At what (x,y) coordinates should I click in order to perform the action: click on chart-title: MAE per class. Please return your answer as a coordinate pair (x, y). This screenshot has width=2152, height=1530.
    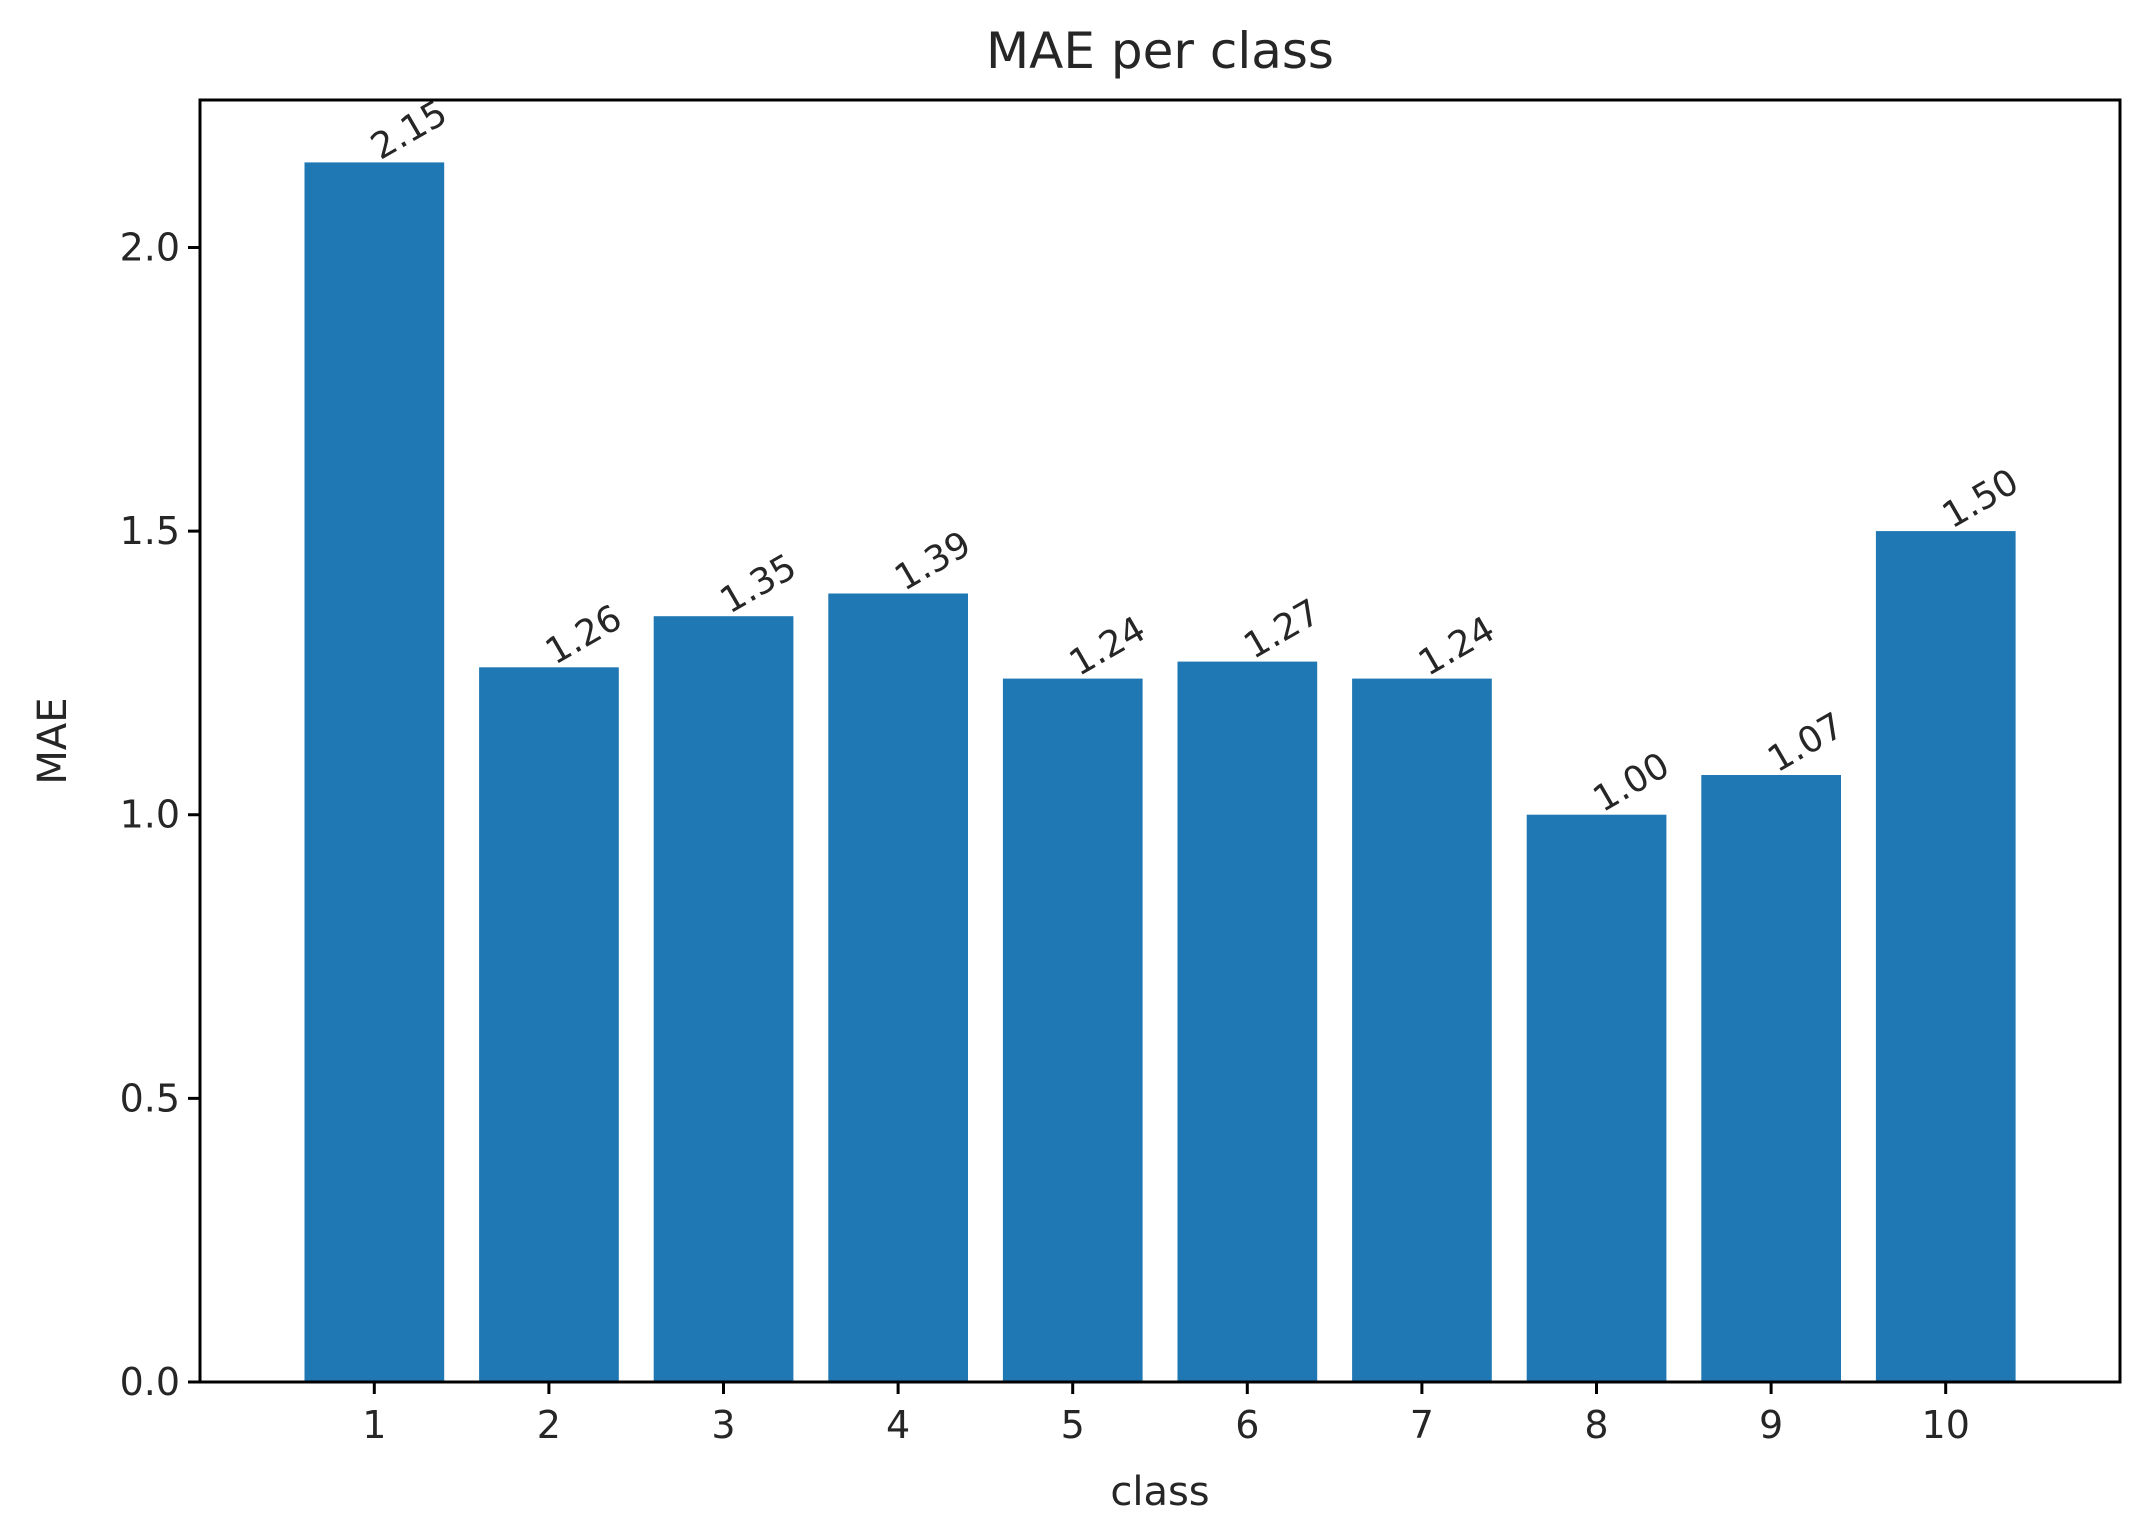
    Looking at the image, I should click on (1160, 51).